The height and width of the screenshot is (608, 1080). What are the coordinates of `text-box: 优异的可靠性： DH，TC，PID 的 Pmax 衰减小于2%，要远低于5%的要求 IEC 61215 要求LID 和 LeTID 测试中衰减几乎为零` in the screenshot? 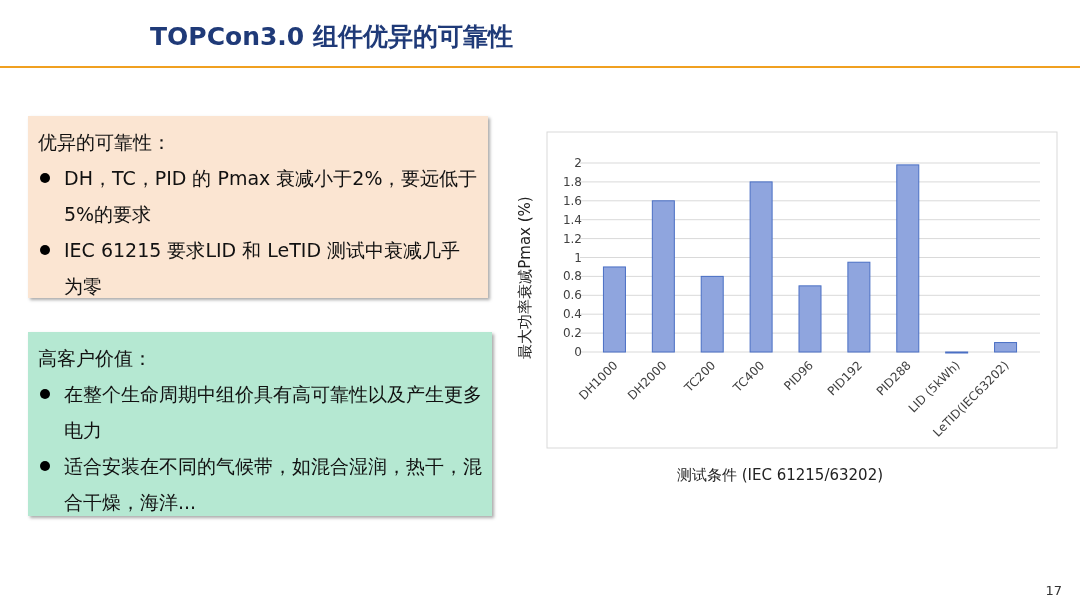 It's located at (258, 207).